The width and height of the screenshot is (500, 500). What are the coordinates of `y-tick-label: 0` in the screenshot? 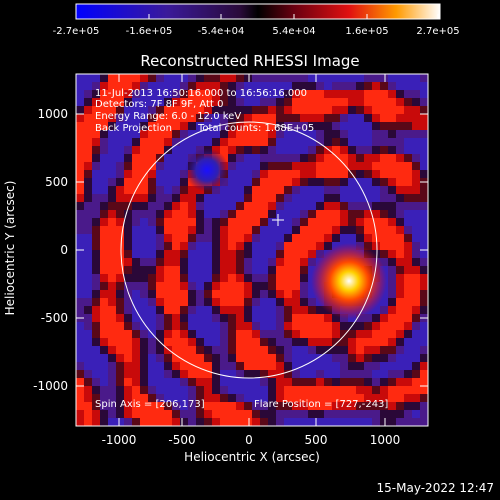 It's located at (64, 250).